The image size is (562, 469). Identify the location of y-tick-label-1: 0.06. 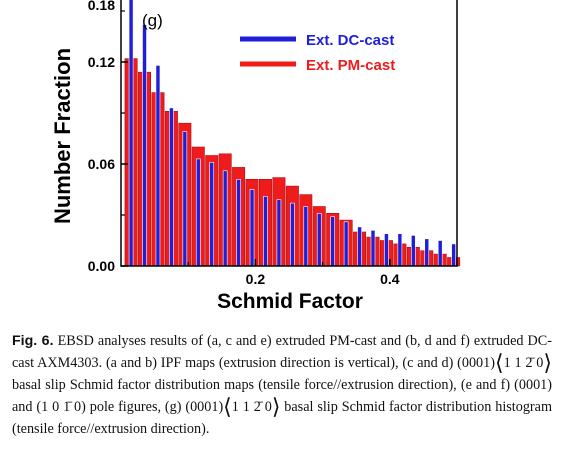
(101, 164).